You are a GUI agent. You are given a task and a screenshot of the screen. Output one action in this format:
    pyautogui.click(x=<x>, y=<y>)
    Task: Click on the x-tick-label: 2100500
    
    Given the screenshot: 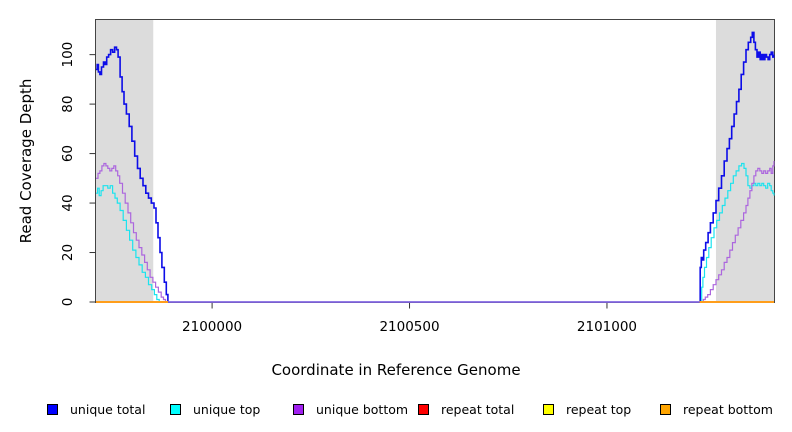 What is the action you would take?
    pyautogui.click(x=409, y=327)
    